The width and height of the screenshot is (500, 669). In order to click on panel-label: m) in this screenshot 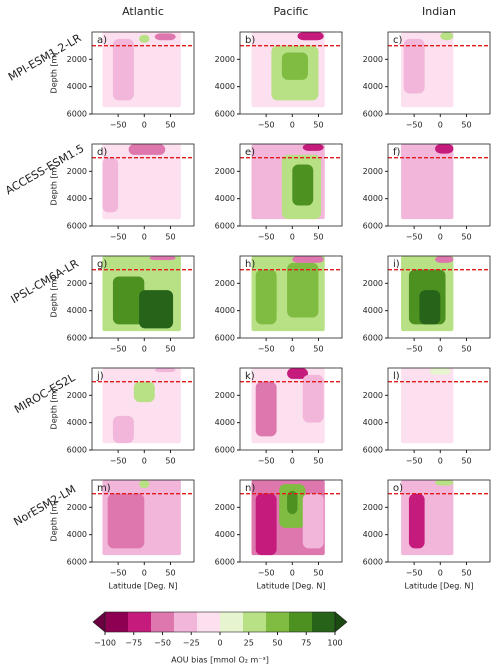, I will do `click(104, 488)`.